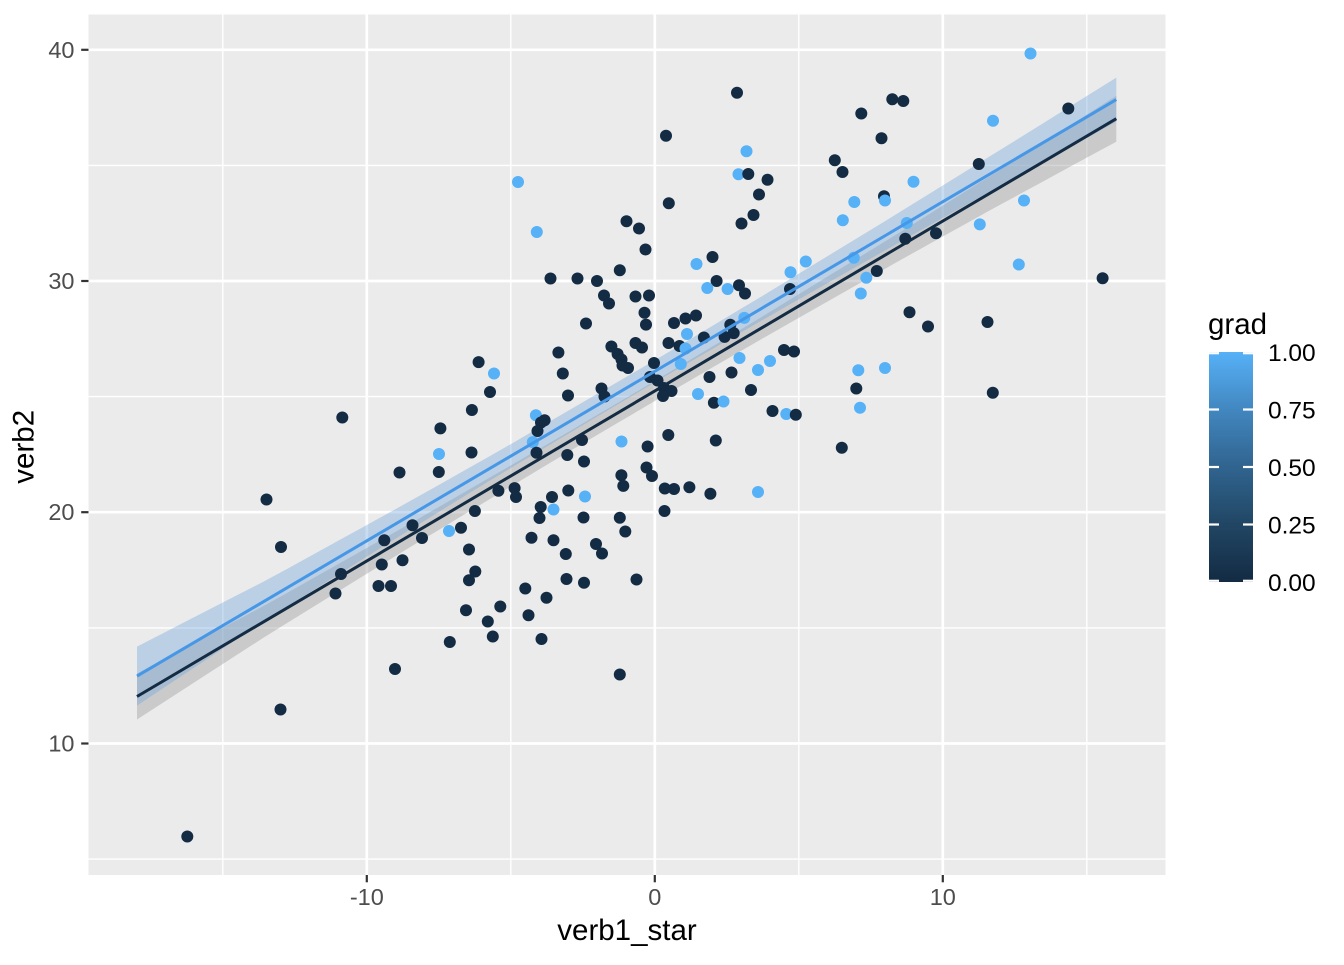 The width and height of the screenshot is (1344, 965). Describe the element at coordinates (1292, 468) in the screenshot. I see `svg-text: 0.50` at that location.